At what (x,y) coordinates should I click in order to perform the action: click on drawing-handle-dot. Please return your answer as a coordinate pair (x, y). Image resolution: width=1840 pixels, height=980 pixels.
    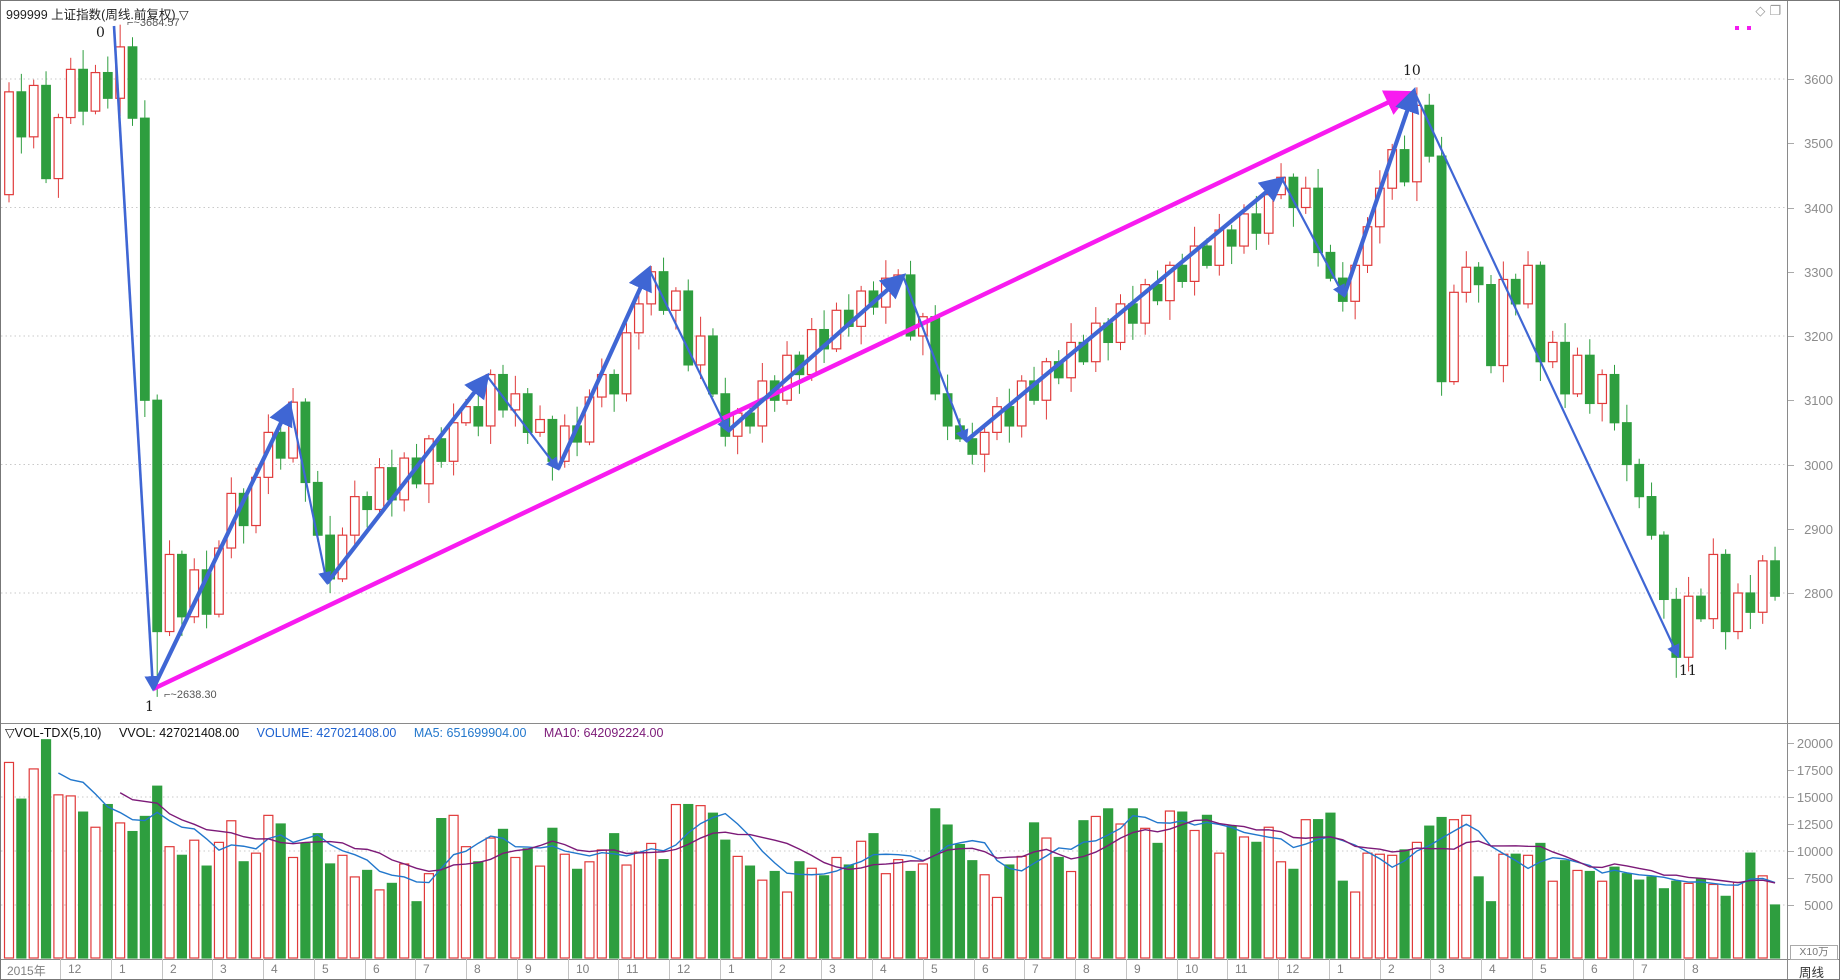
    Looking at the image, I should click on (1749, 28).